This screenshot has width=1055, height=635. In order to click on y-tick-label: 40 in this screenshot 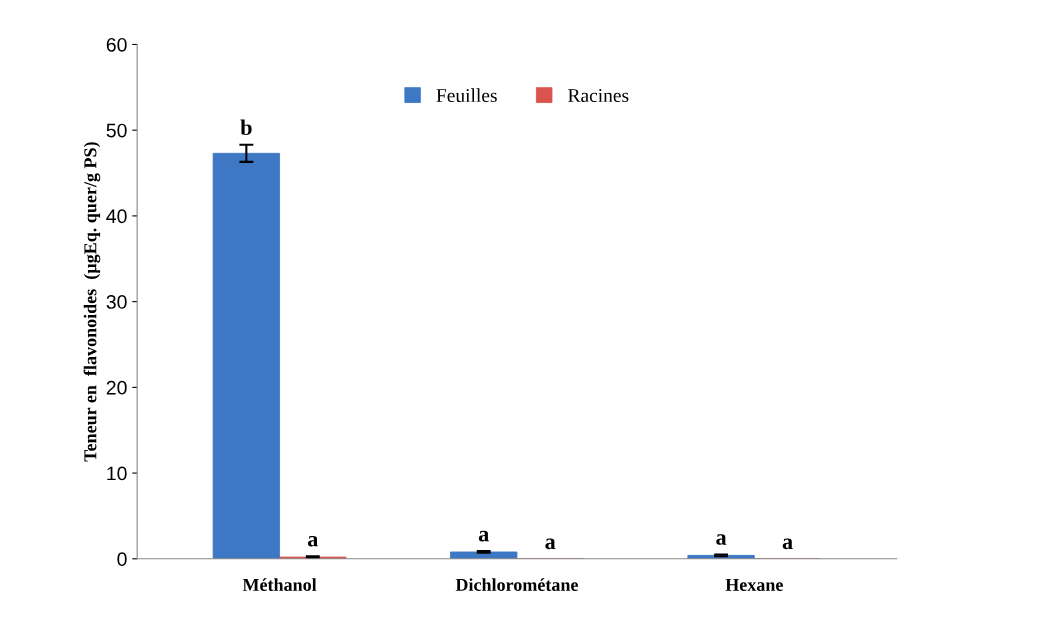, I will do `click(116, 216)`.